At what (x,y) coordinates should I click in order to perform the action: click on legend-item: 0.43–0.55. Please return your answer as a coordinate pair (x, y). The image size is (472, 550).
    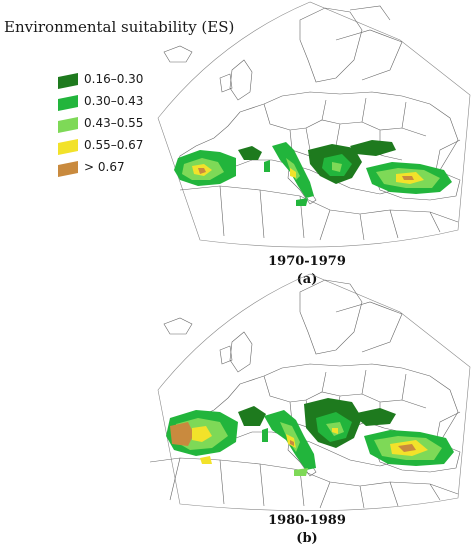
    Looking at the image, I should click on (128, 125).